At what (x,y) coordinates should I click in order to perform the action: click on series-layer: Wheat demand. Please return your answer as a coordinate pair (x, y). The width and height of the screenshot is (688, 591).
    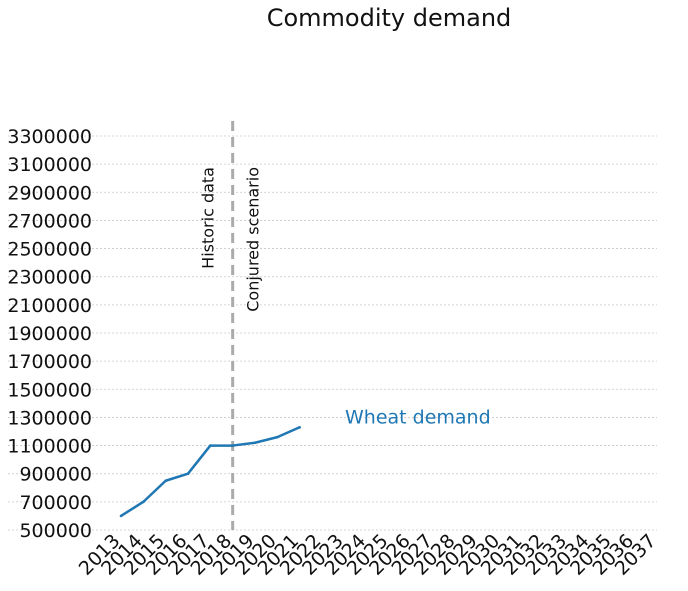
    Looking at the image, I should click on (305, 462).